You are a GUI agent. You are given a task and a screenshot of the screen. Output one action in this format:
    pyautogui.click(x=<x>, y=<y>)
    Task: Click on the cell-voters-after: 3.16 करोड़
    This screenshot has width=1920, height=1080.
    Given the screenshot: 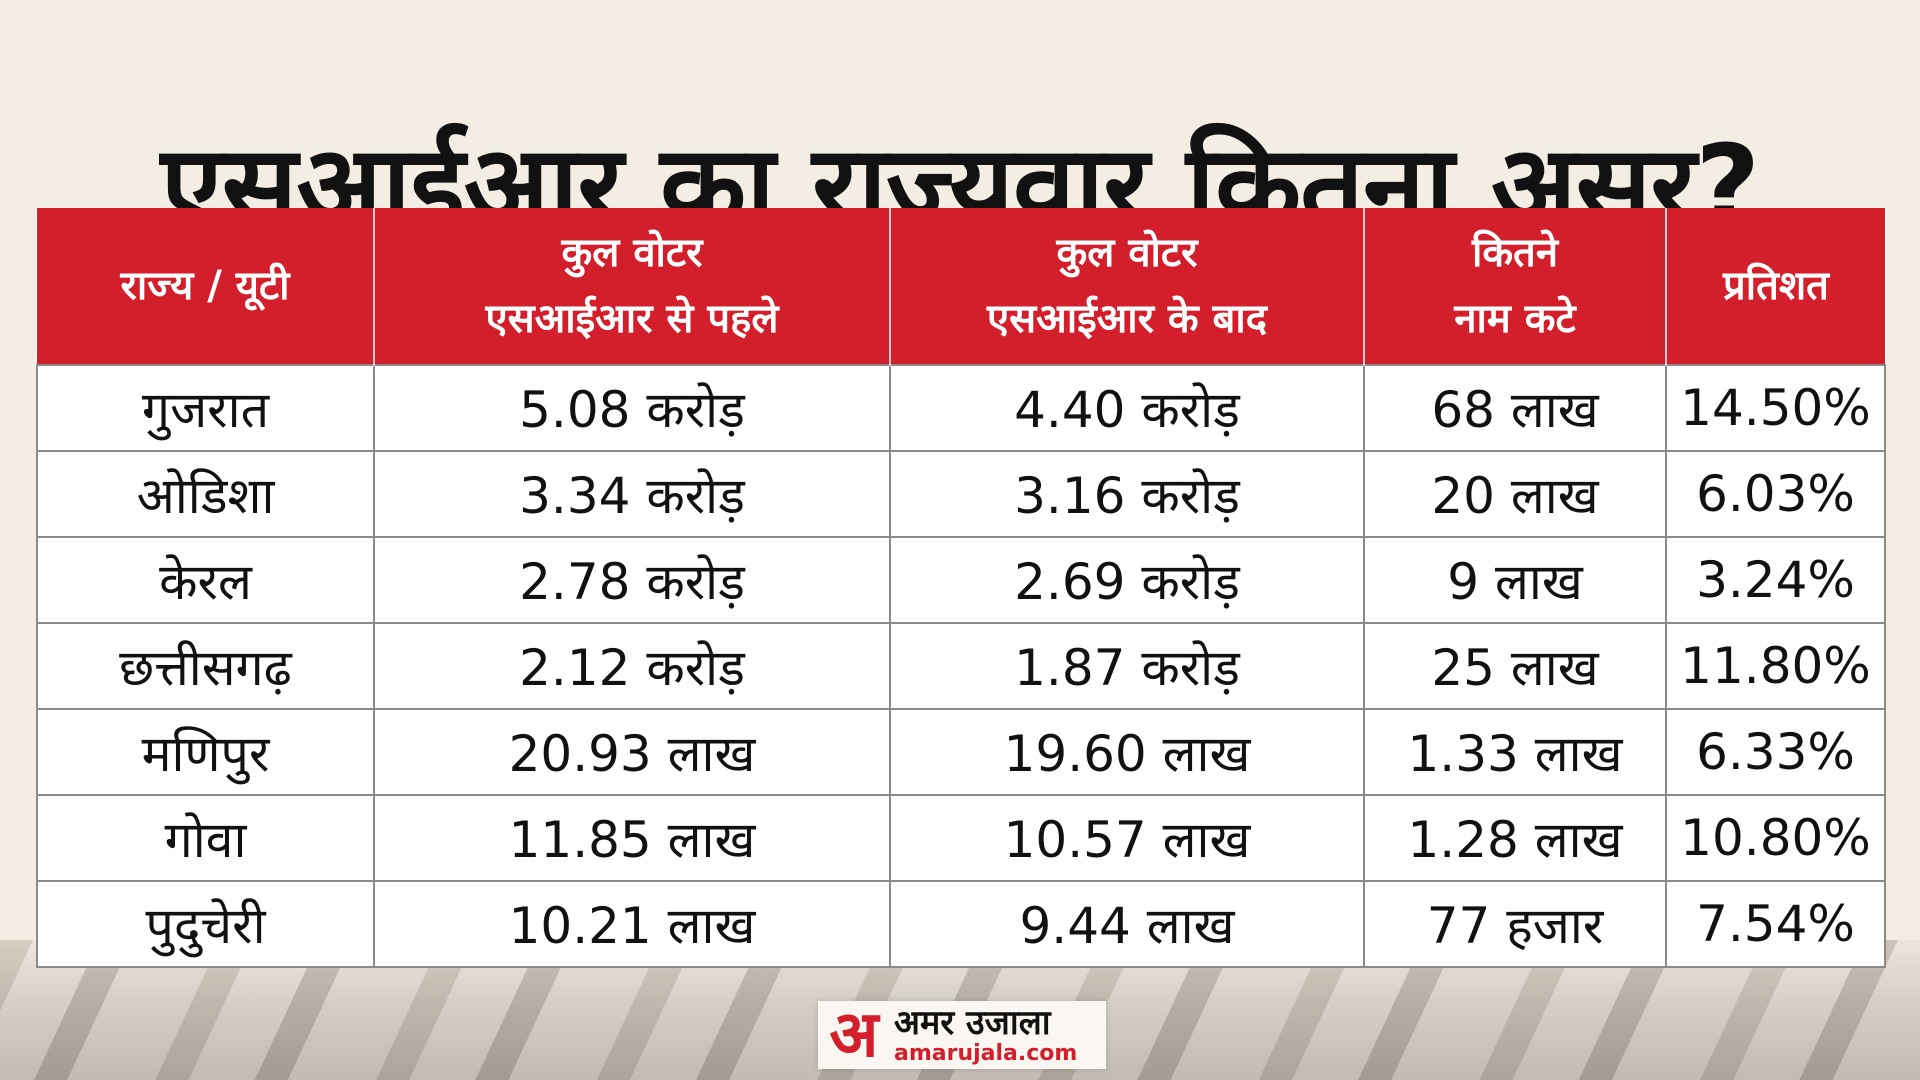 What is the action you would take?
    pyautogui.click(x=1127, y=494)
    